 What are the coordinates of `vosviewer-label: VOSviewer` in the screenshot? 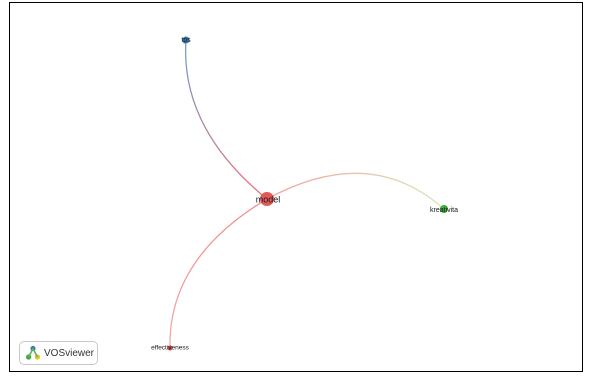 It's located at (69, 353).